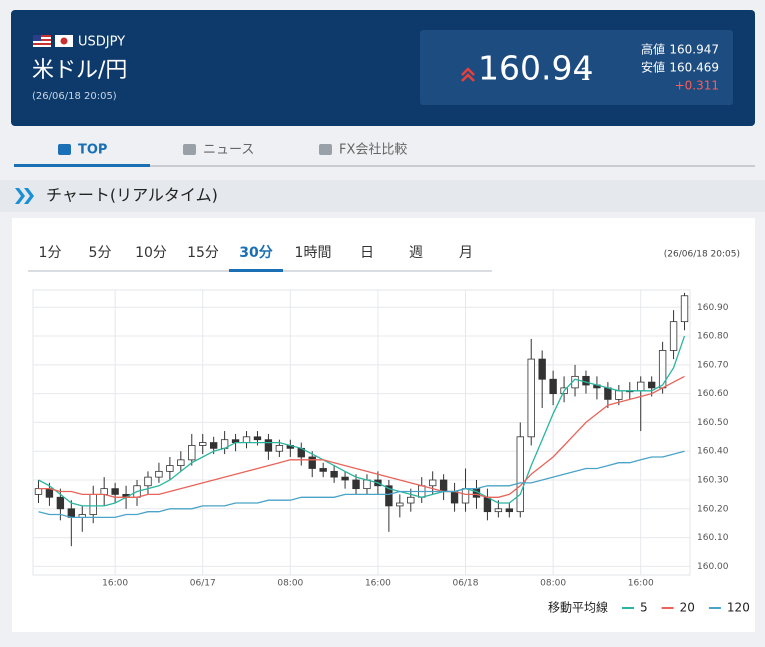  I want to click on y-tick-label: 160.20, so click(713, 509).